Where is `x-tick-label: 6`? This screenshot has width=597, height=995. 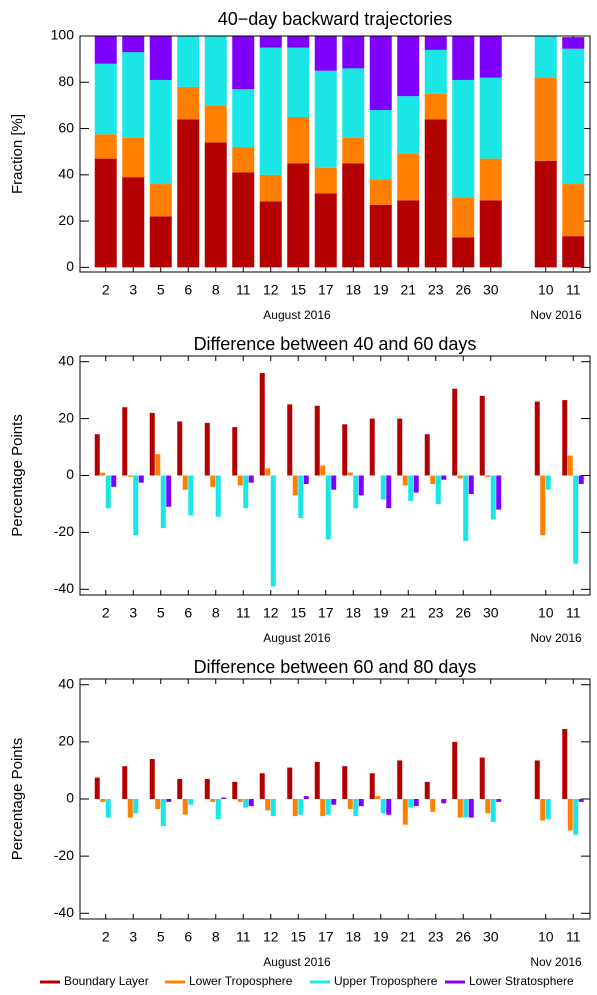 x-tick-label: 6 is located at coordinates (188, 290).